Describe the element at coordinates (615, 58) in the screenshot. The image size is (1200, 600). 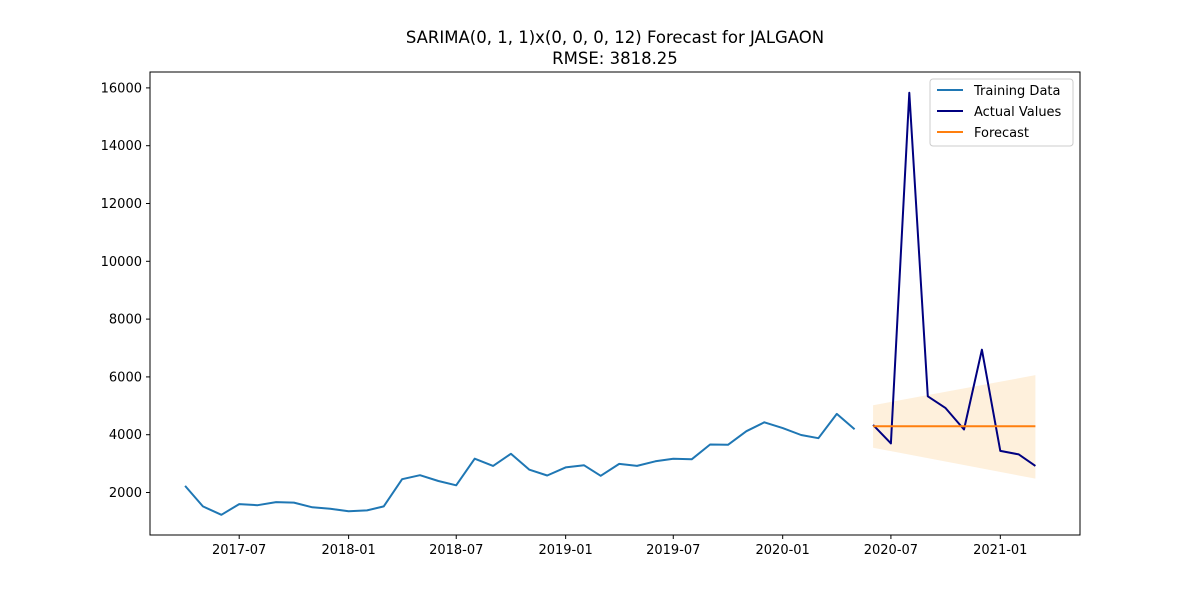
I see `chart-subtitle: RMSE: 3818.25` at that location.